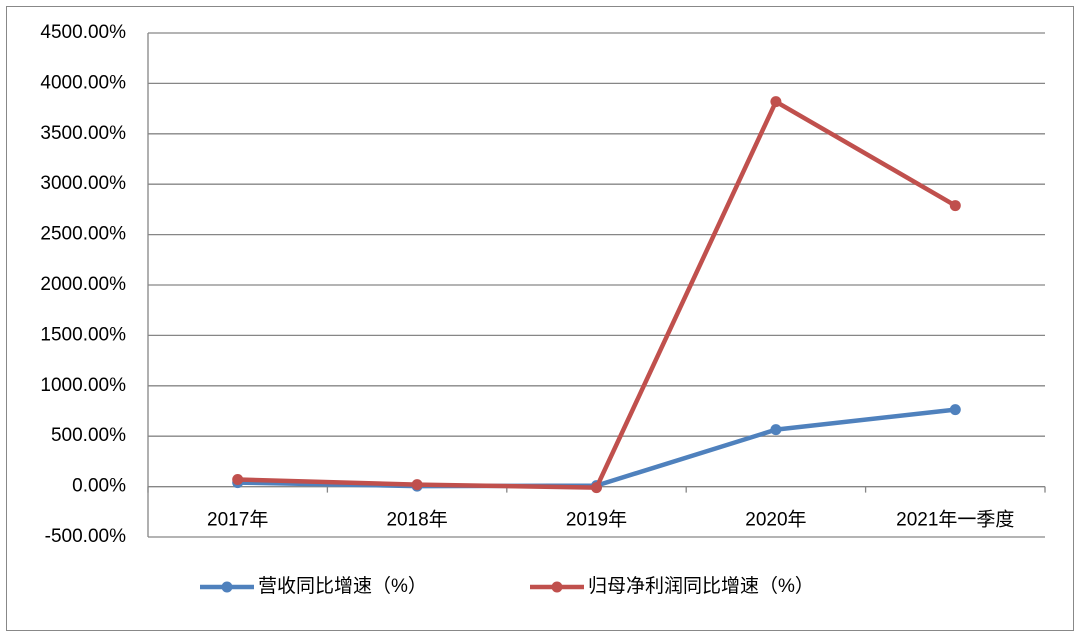  Describe the element at coordinates (701, 586) in the screenshot. I see `legend-label: 归母净利润同比增速（%）` at that location.